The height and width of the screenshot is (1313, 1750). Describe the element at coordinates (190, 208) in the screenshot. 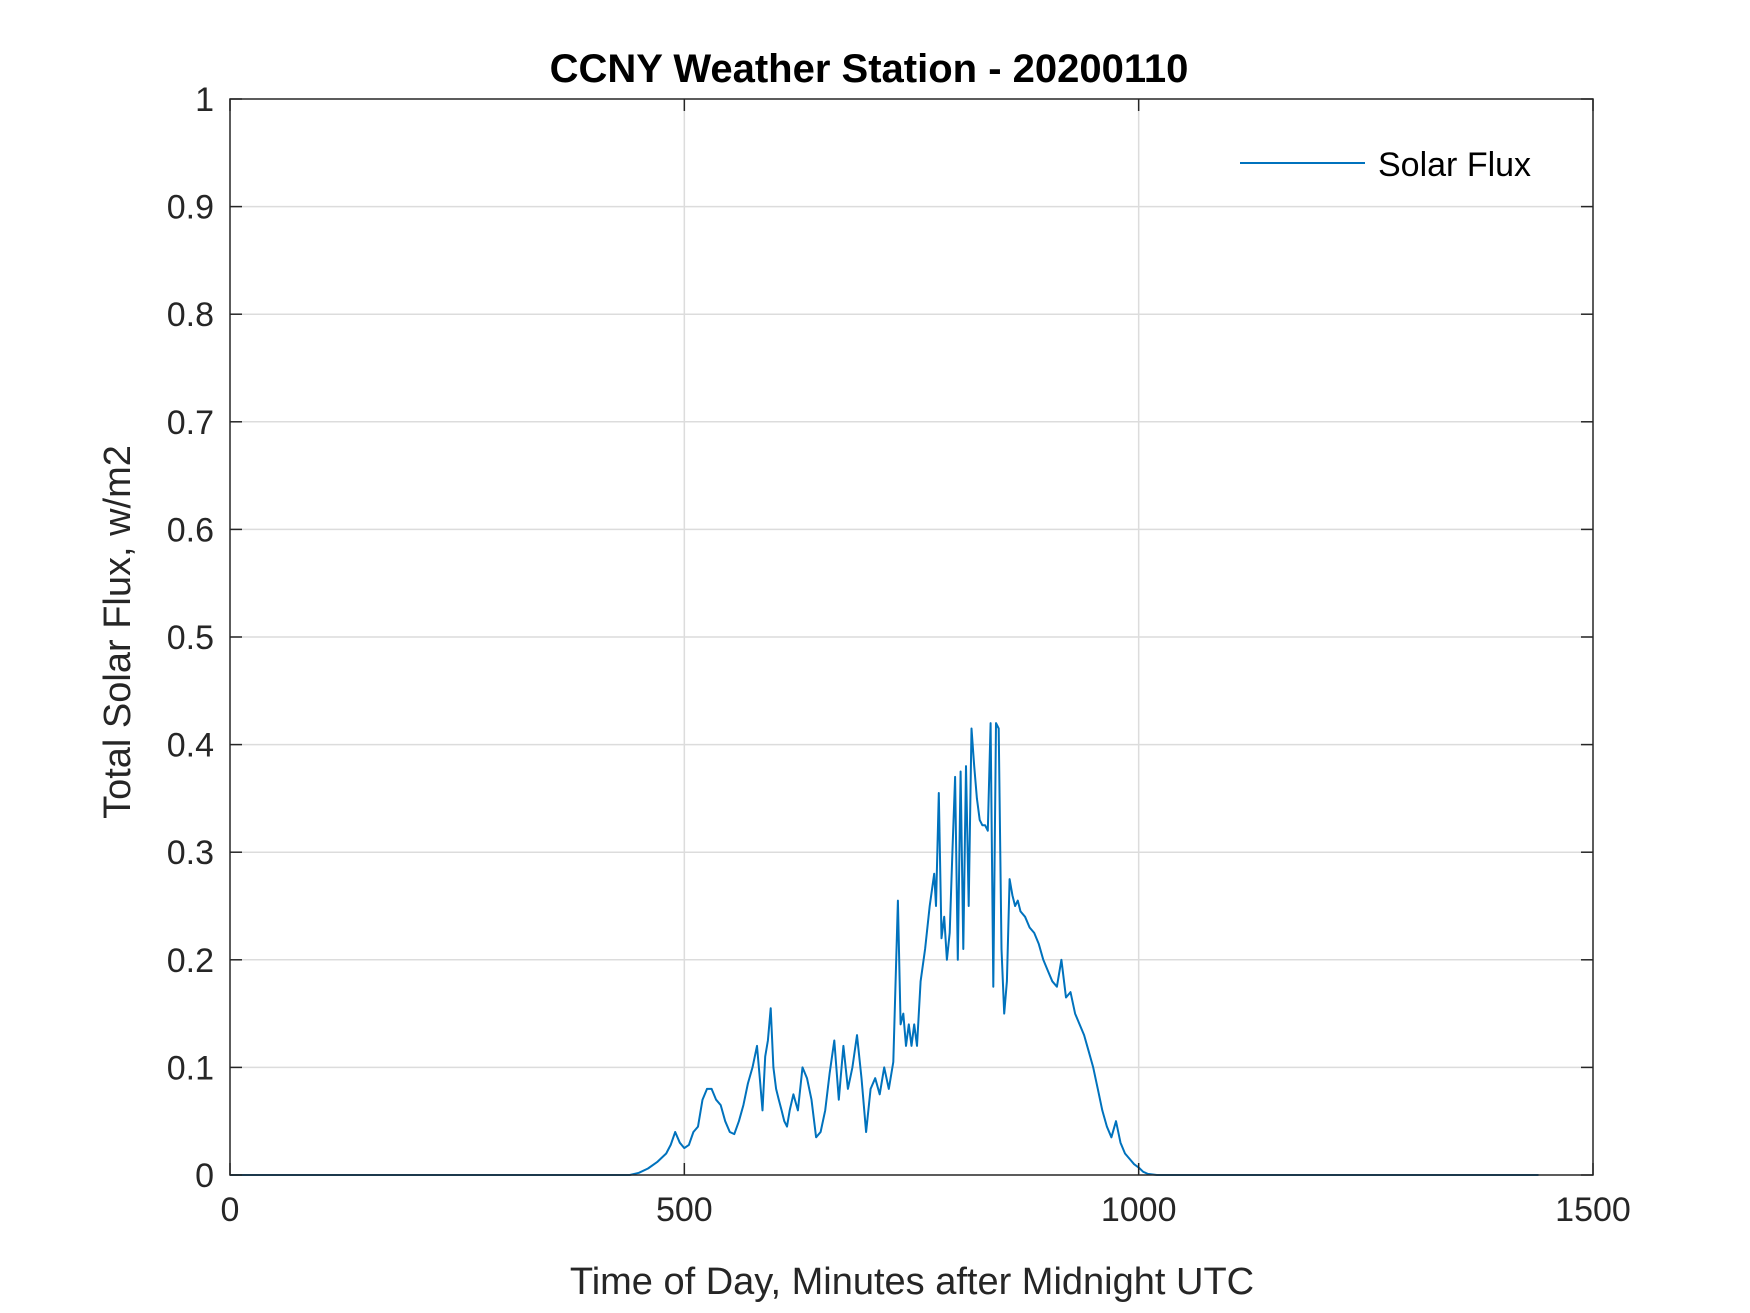

I see `y-tick-label-9: 0.9` at that location.